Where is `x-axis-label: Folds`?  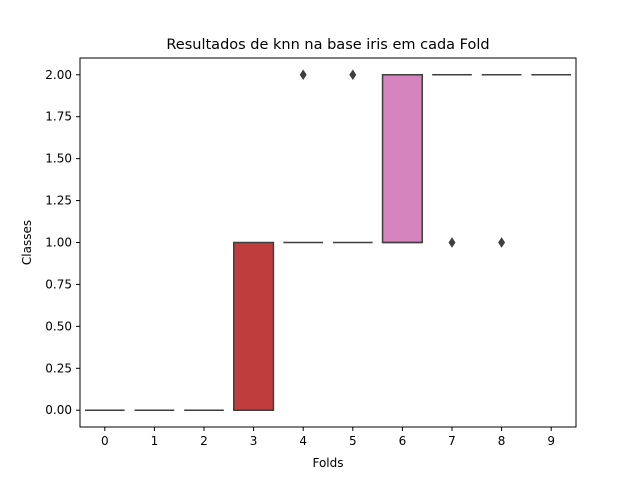
x-axis-label: Folds is located at coordinates (327, 463).